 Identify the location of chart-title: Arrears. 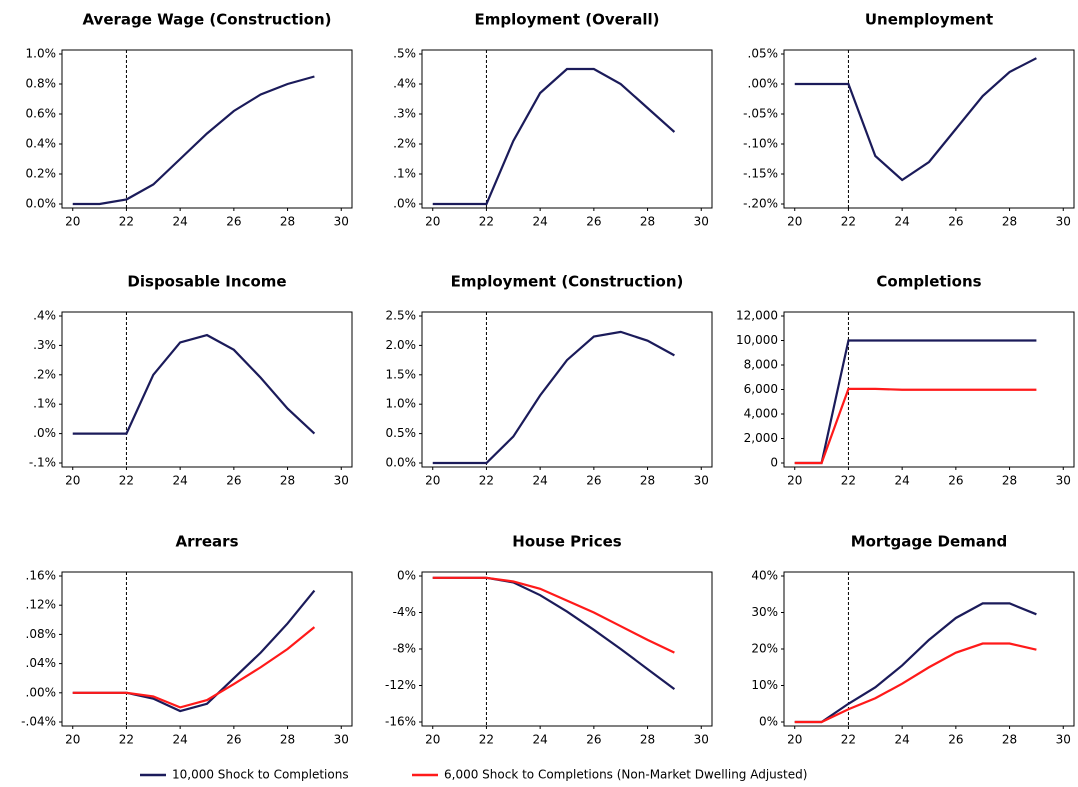
(206, 542).